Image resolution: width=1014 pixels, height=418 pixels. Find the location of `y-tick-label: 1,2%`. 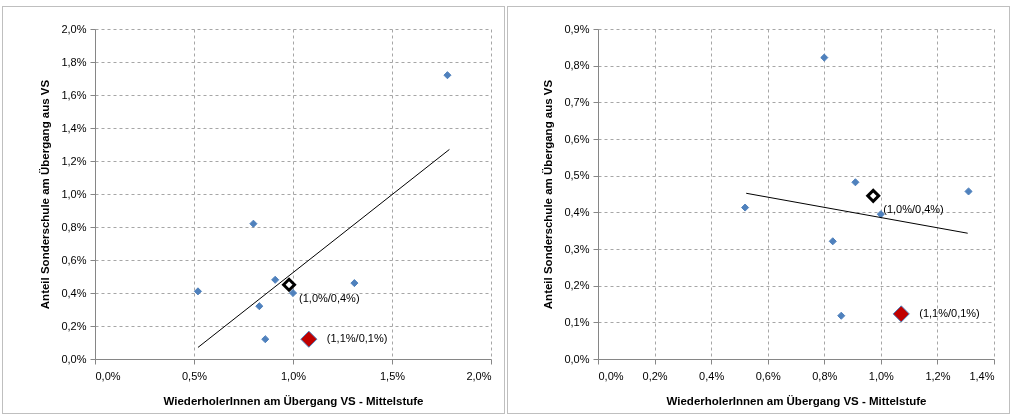

y-tick-label: 1,2% is located at coordinates (74, 160).